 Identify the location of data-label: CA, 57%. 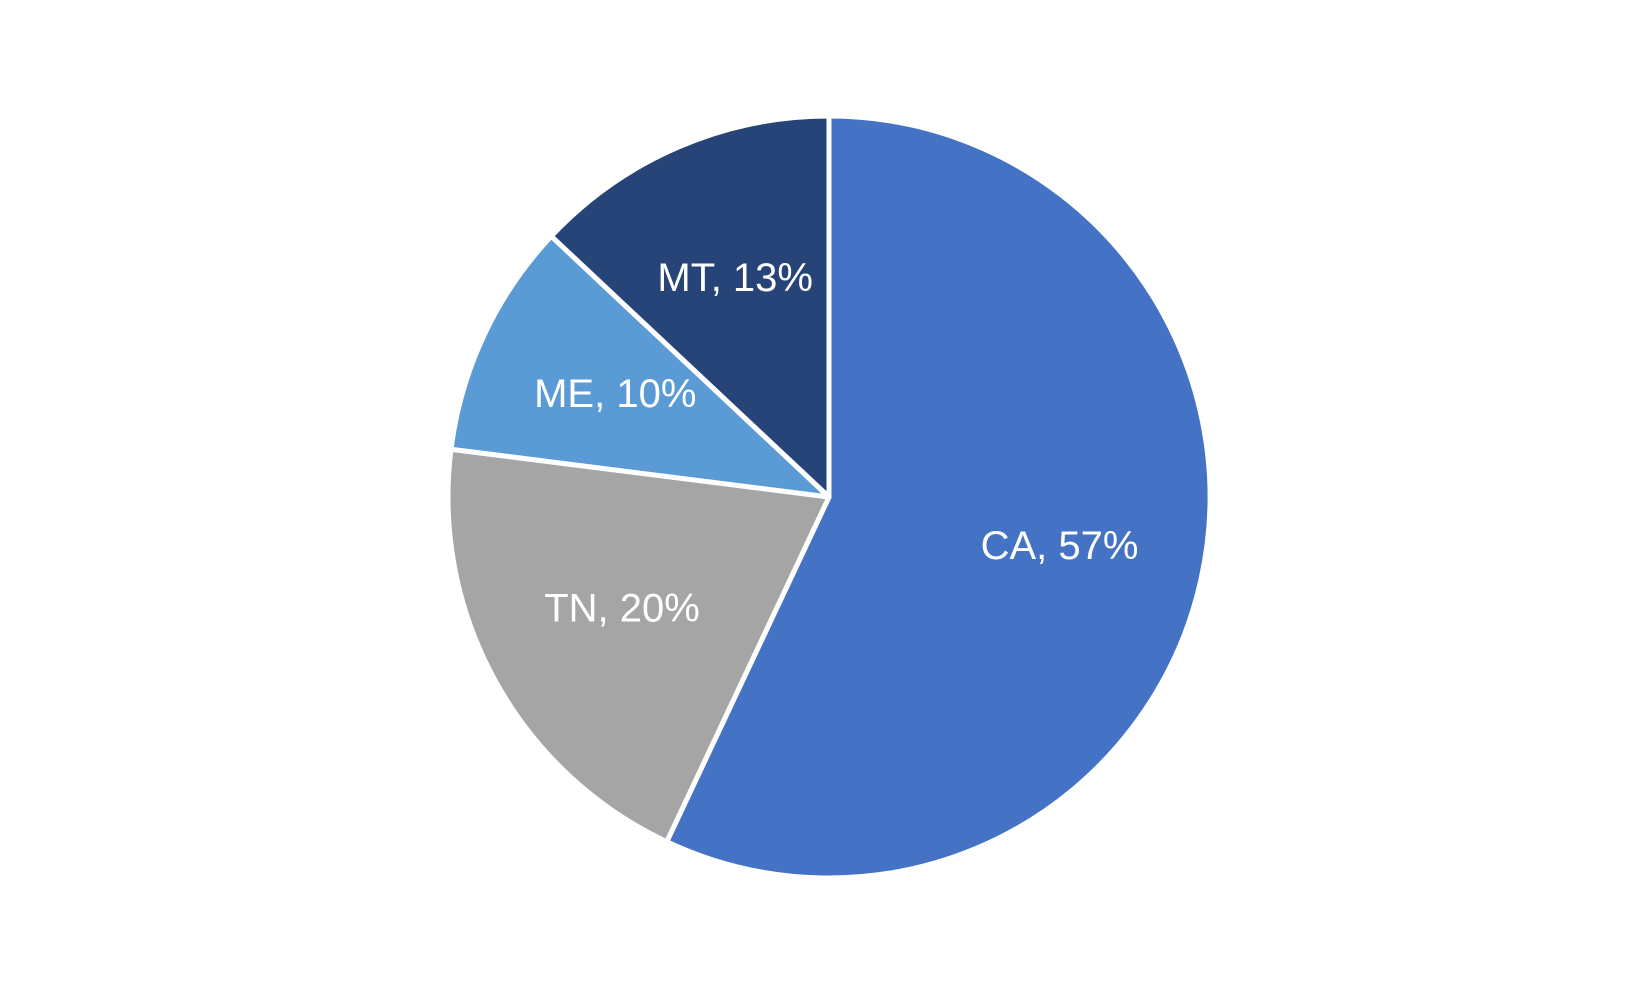
(1060, 546).